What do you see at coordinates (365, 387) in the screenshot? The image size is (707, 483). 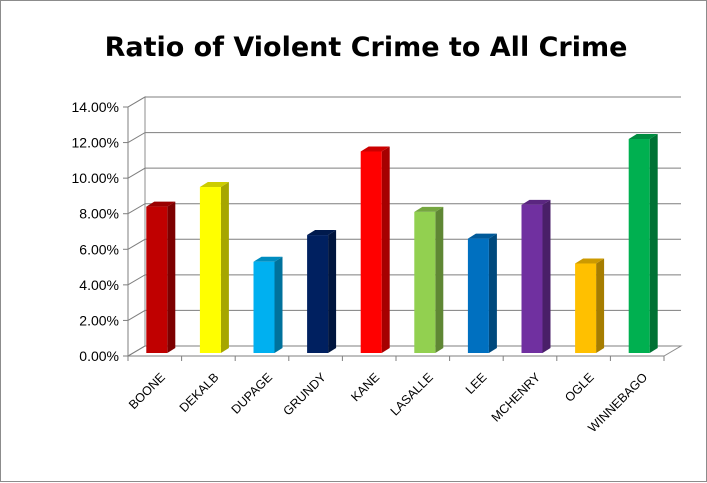 I see `x-tick-label: KANE` at bounding box center [365, 387].